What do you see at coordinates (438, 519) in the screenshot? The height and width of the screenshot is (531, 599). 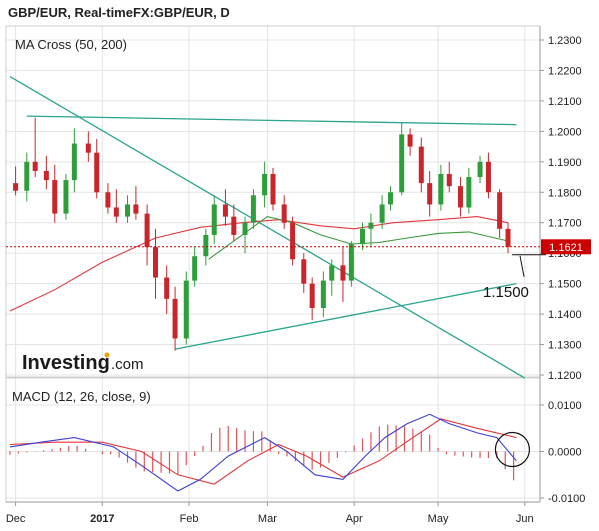 I see `time-tick-label: May` at bounding box center [438, 519].